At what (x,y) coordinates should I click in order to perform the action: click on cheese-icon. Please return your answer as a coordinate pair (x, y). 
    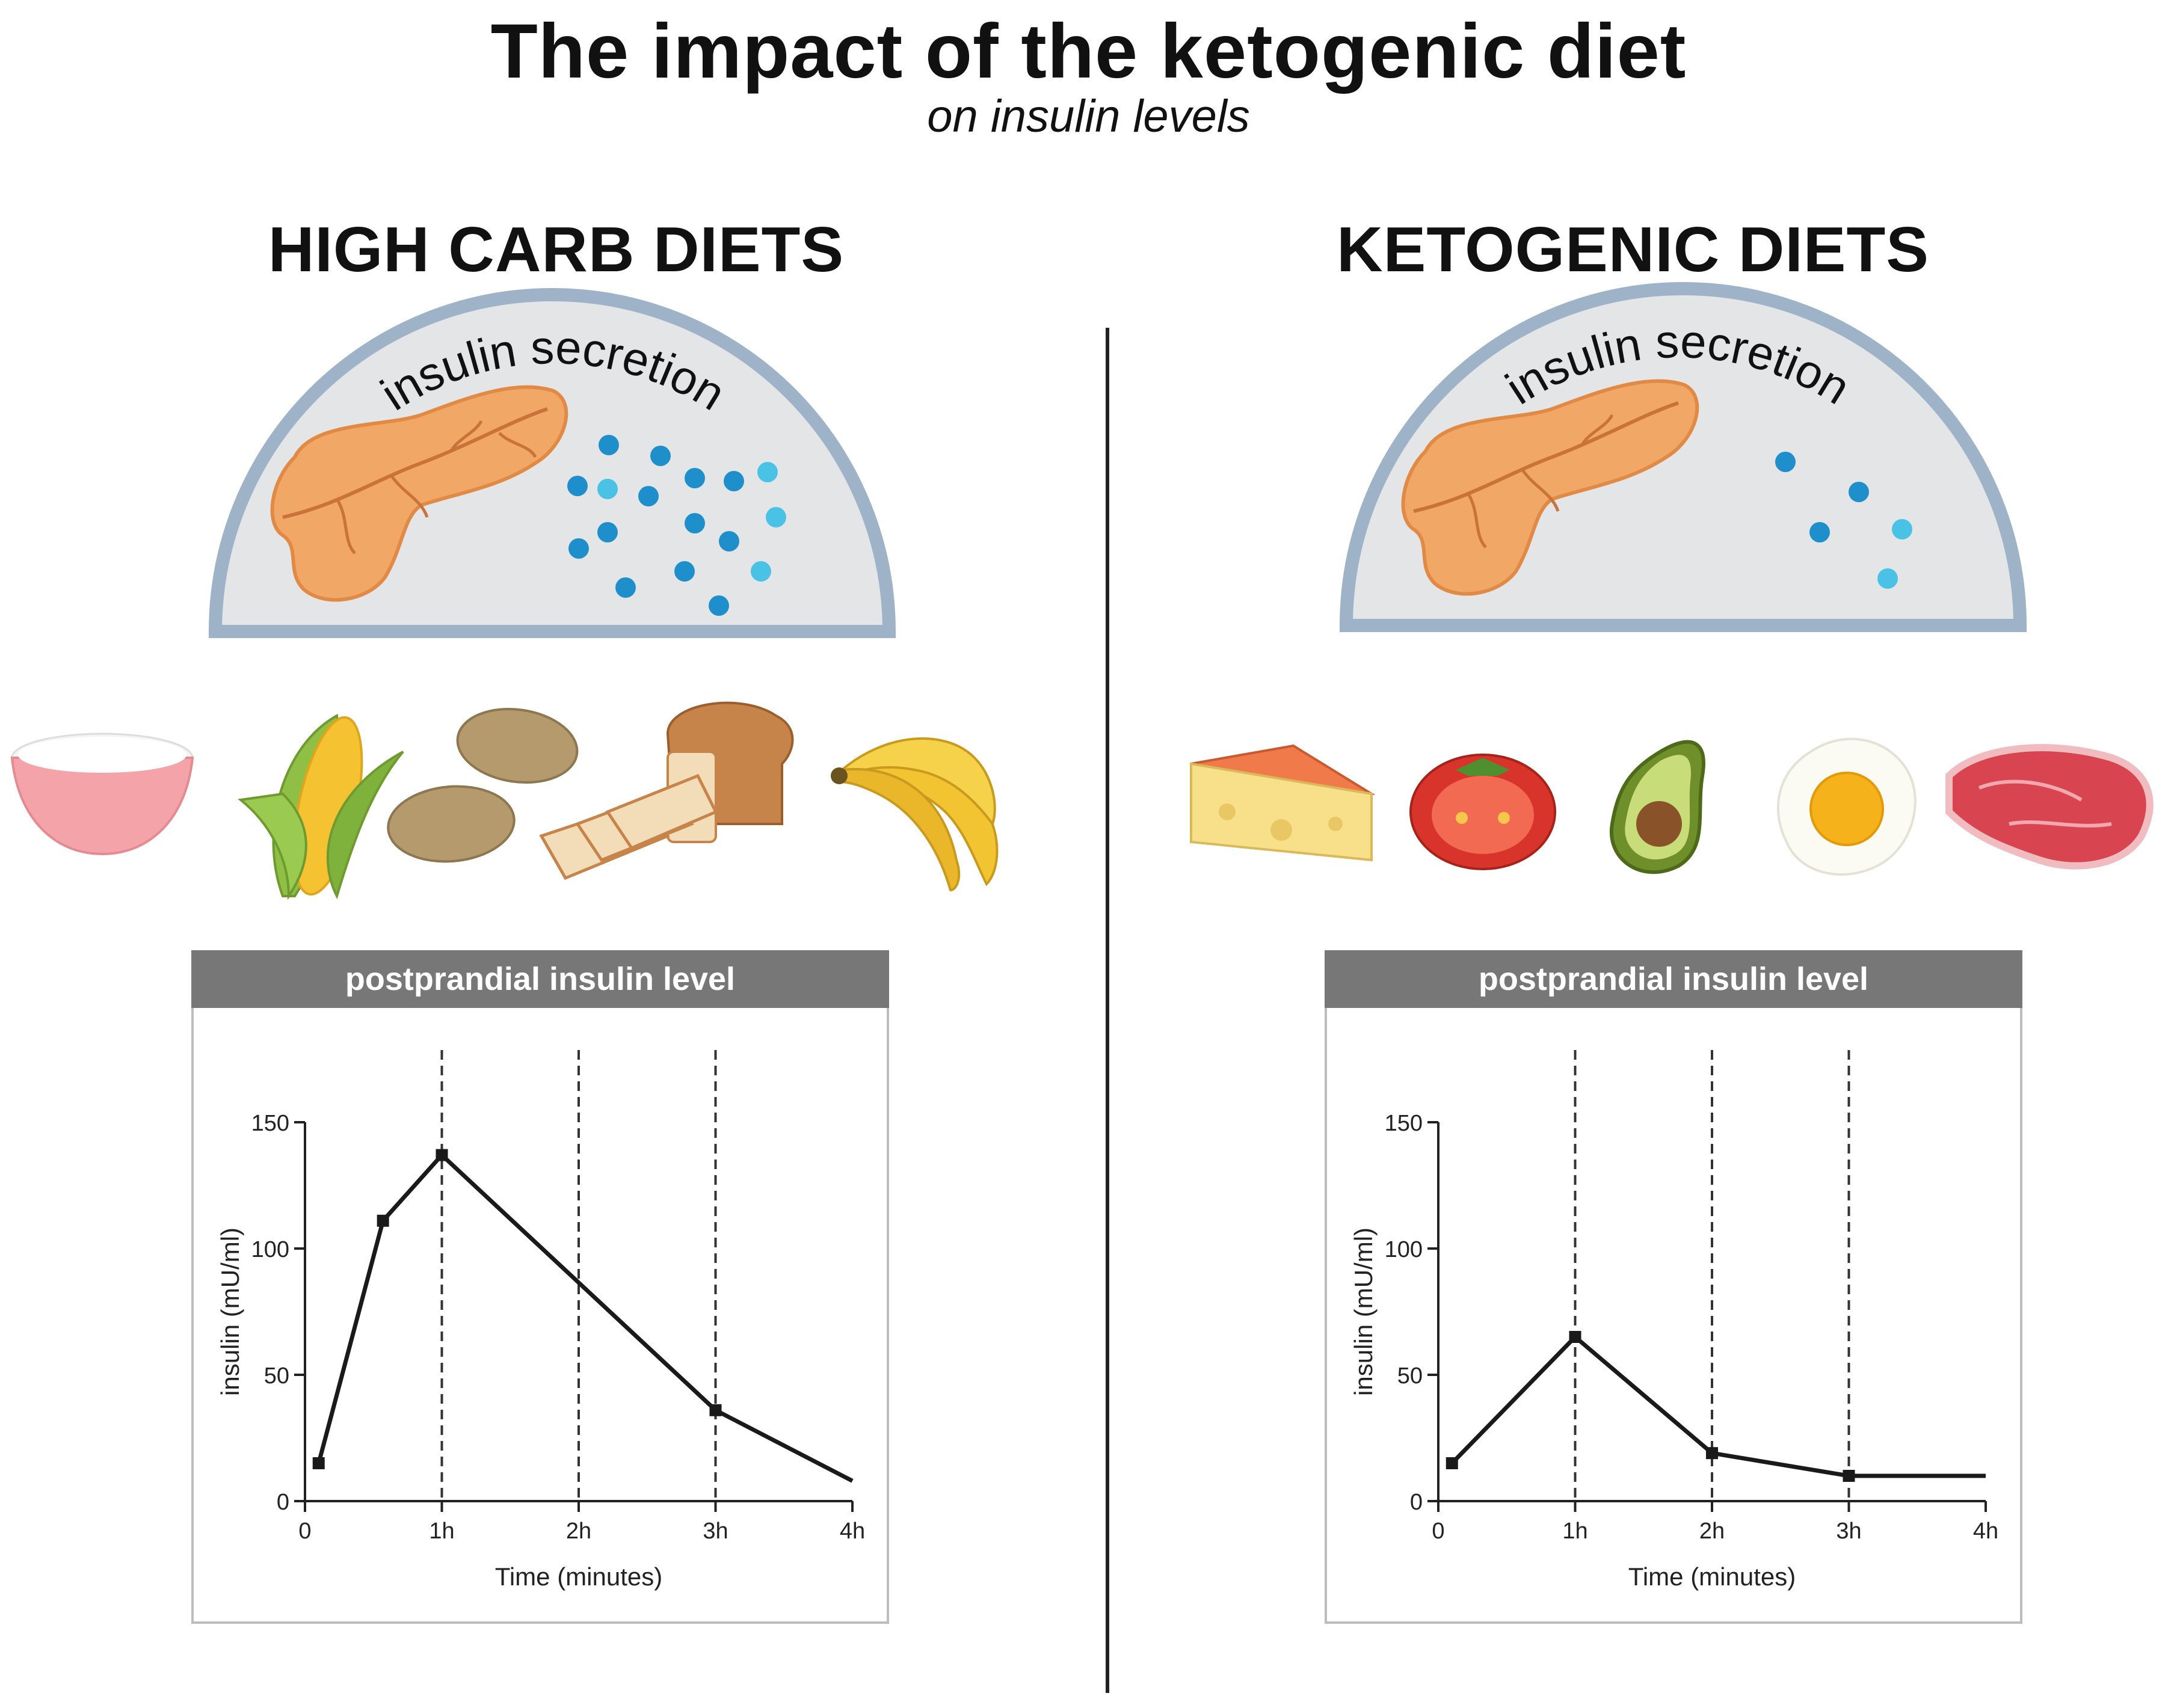
    Looking at the image, I should click on (1283, 803).